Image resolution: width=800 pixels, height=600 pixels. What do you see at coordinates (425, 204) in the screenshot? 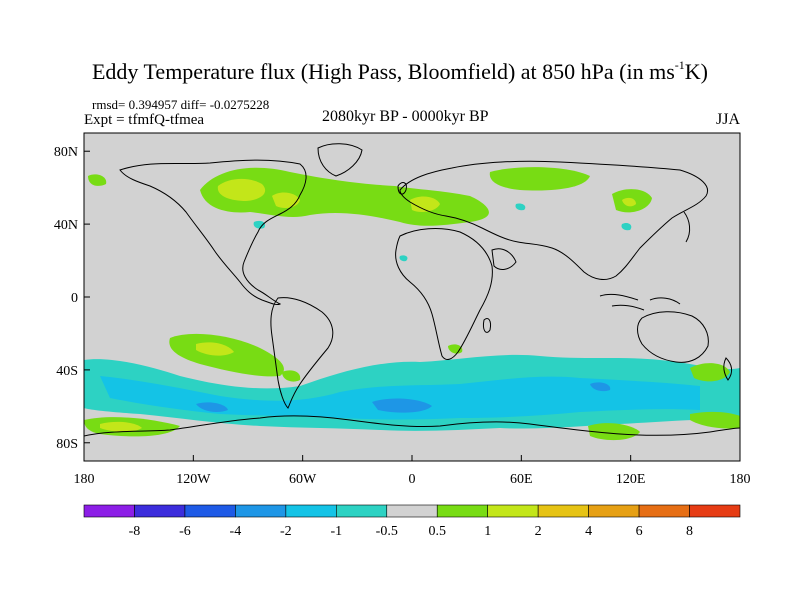
I see `anomaly-europe-yellow` at bounding box center [425, 204].